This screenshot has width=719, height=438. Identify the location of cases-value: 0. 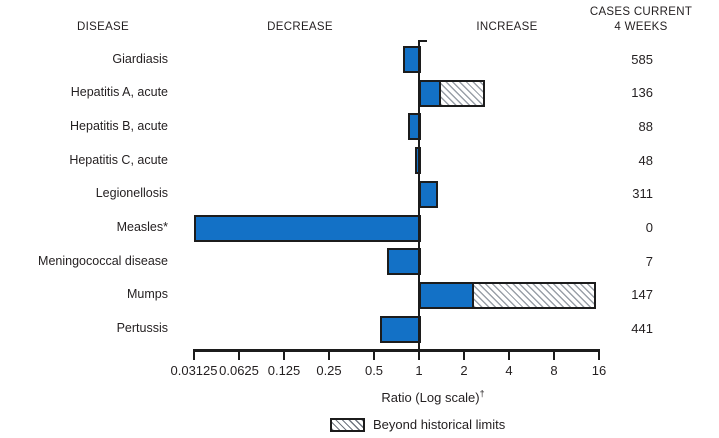
(649, 227).